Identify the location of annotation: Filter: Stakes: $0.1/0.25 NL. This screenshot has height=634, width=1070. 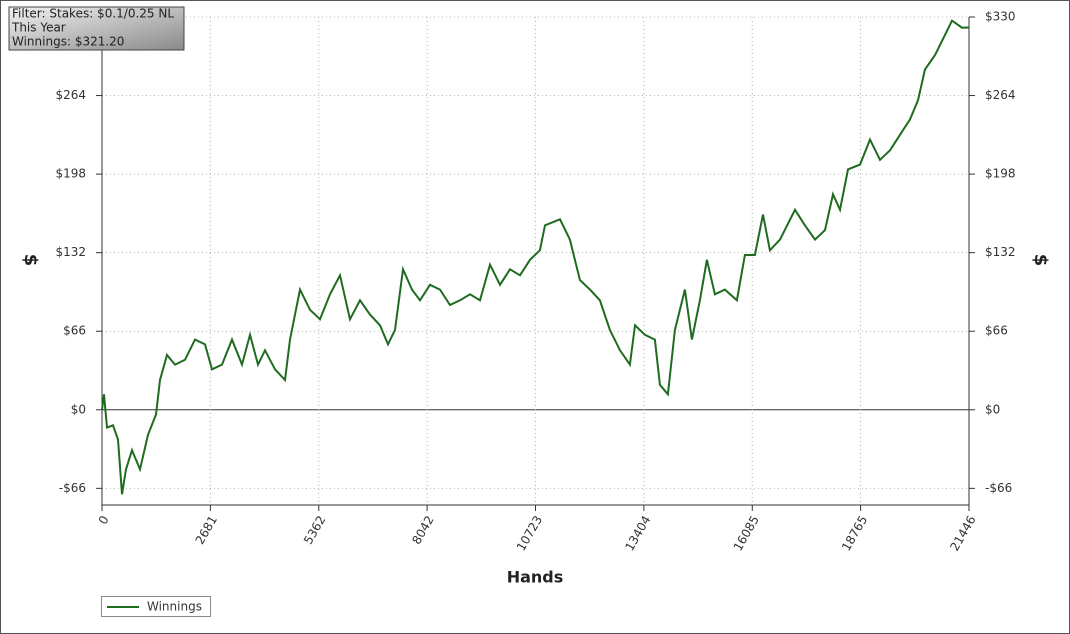
(93, 14).